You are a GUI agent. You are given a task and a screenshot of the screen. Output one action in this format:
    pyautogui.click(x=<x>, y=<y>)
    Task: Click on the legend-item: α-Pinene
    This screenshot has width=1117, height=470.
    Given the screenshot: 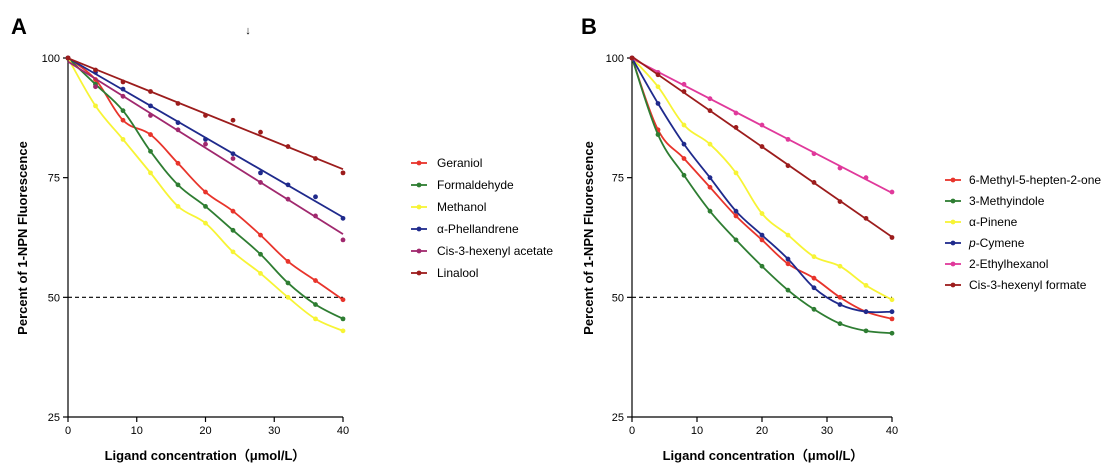 What is the action you would take?
    pyautogui.click(x=981, y=222)
    